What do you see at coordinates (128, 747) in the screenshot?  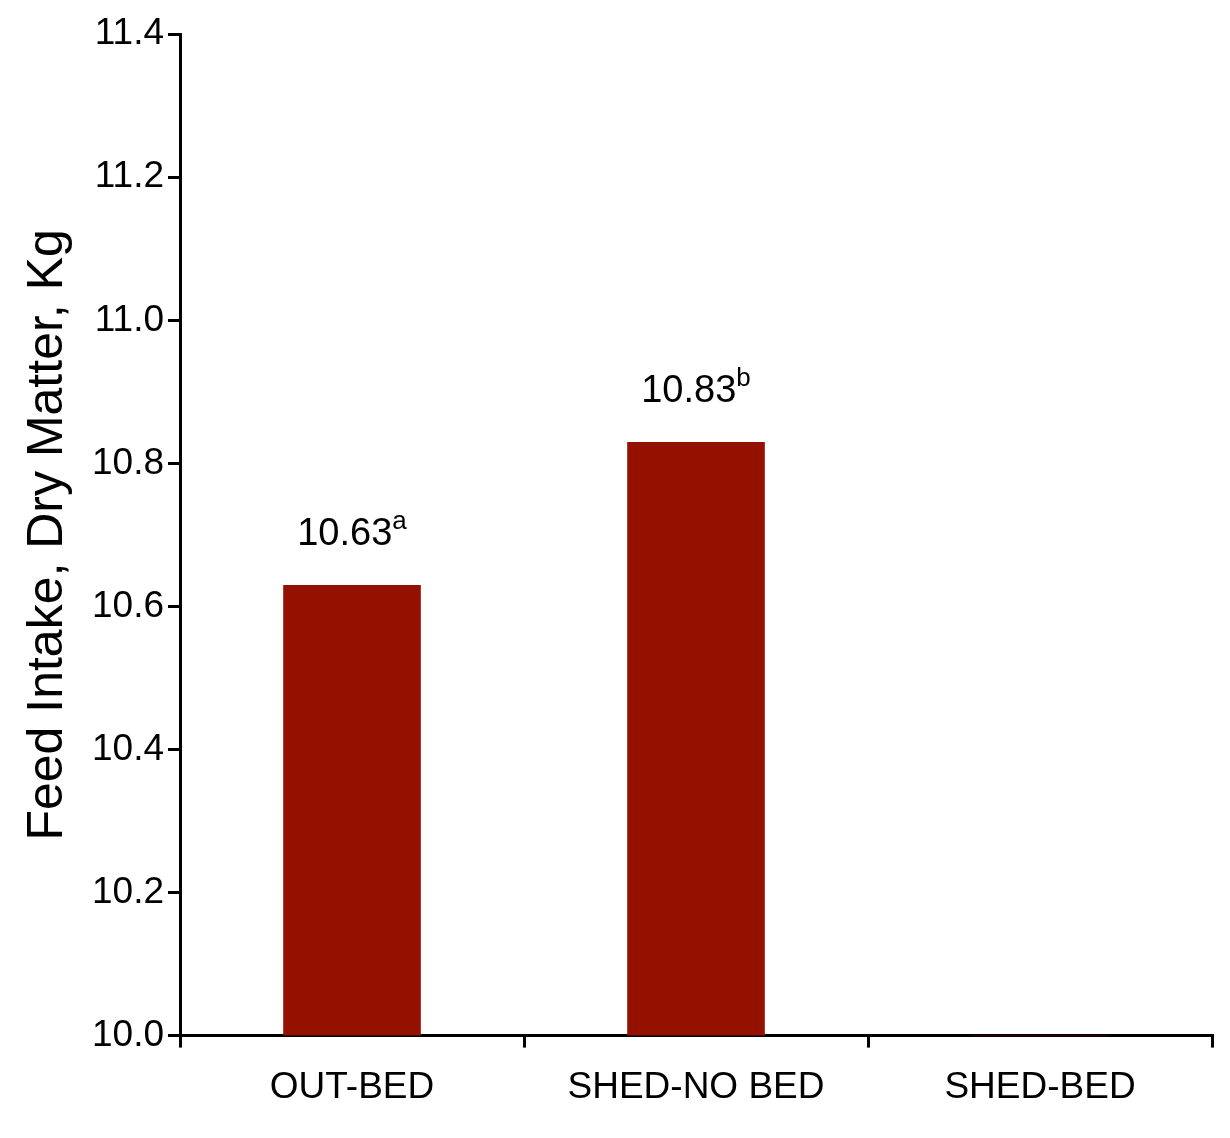 I see `y-tick-label: 10.4` at bounding box center [128, 747].